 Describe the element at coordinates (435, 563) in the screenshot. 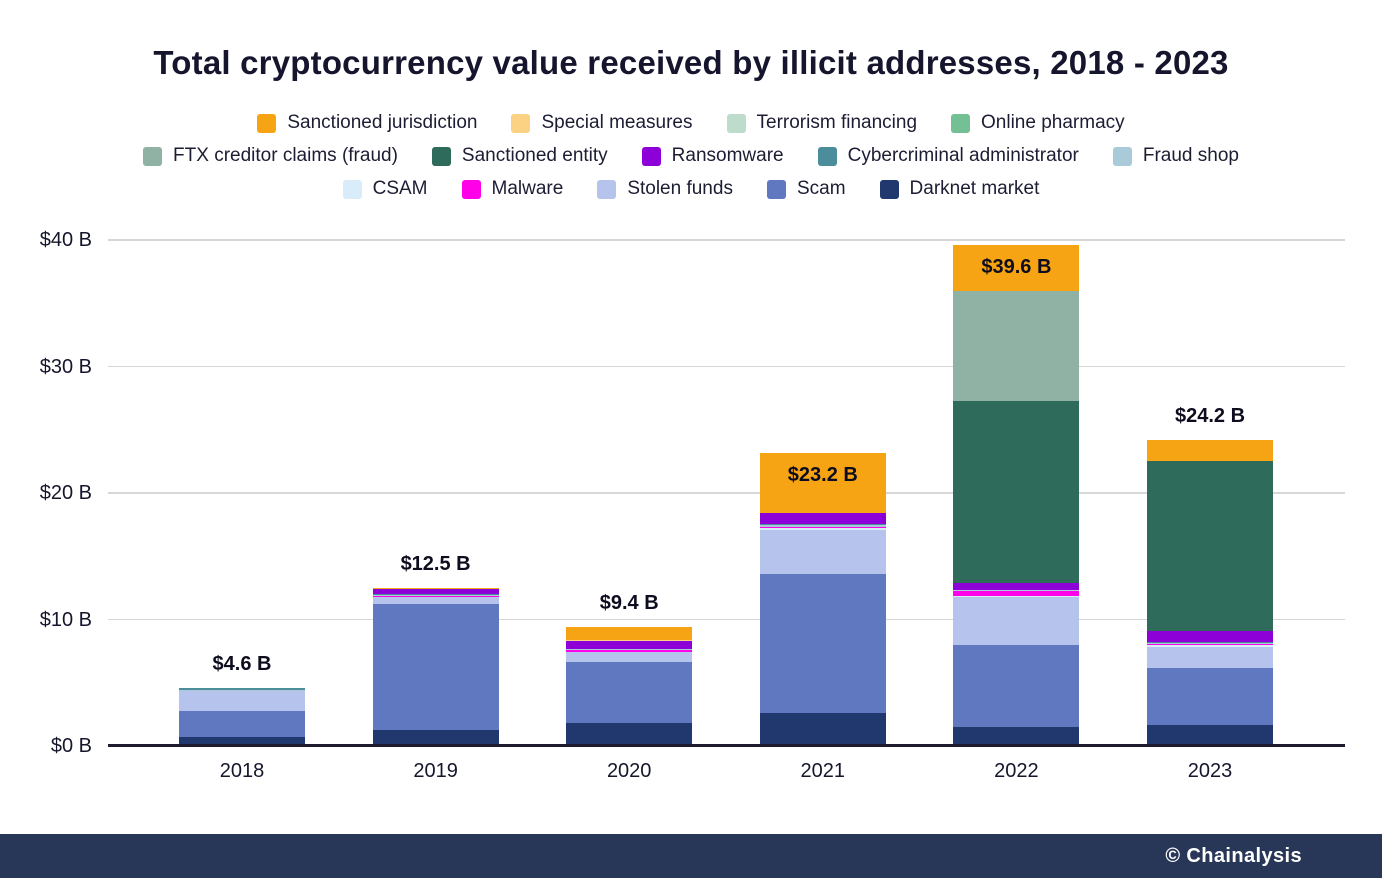

I see `bar-total-label: $12.5 B` at that location.